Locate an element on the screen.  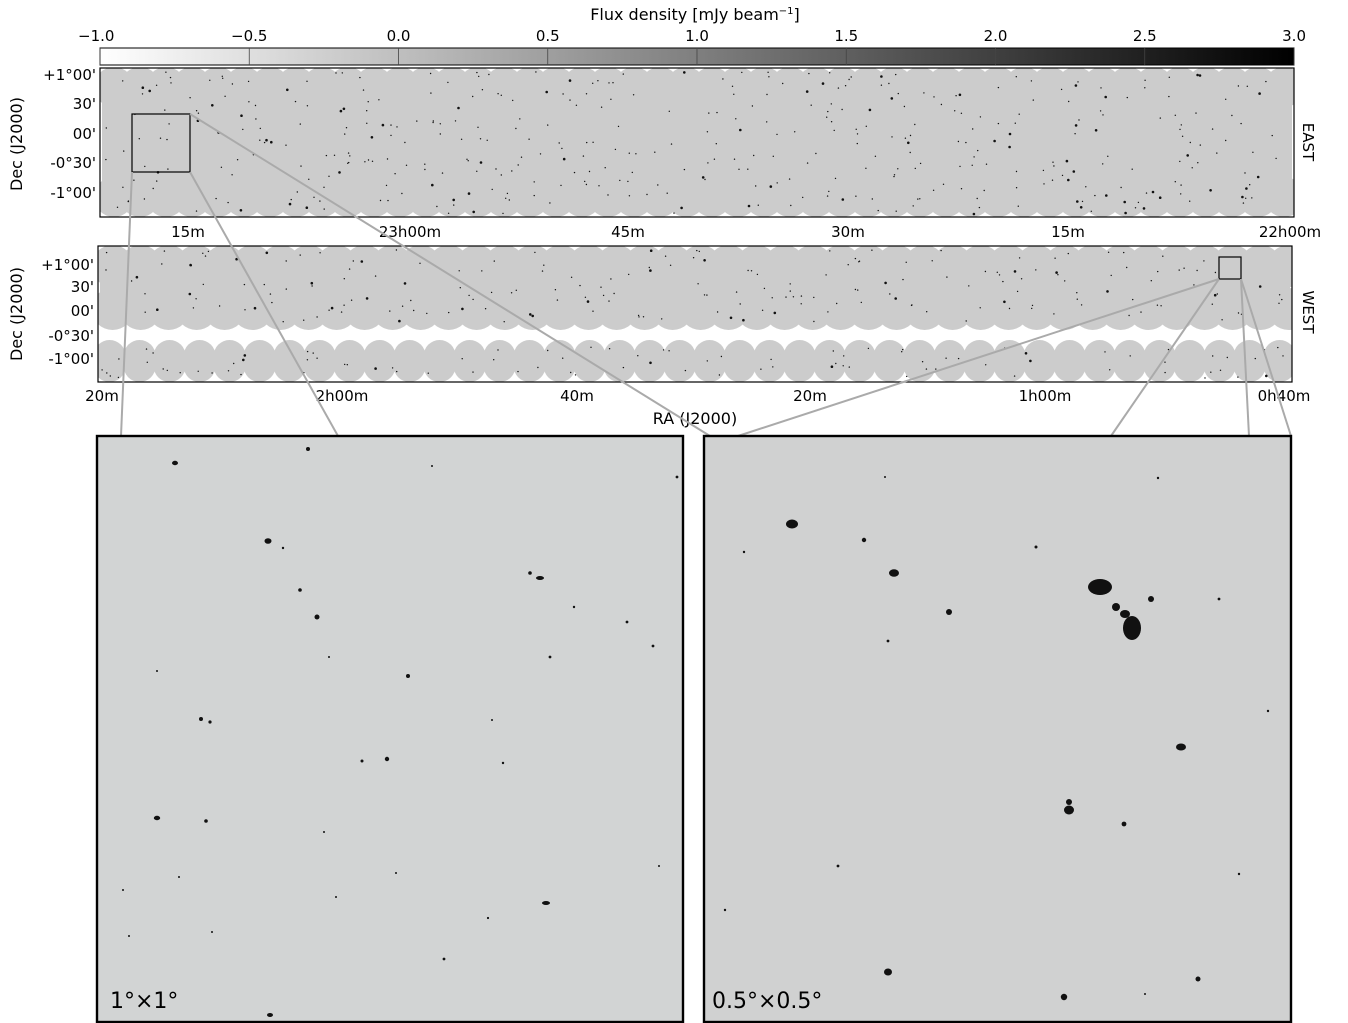
east-tick-yticks-label: -0°30' is located at coordinates (73, 163).